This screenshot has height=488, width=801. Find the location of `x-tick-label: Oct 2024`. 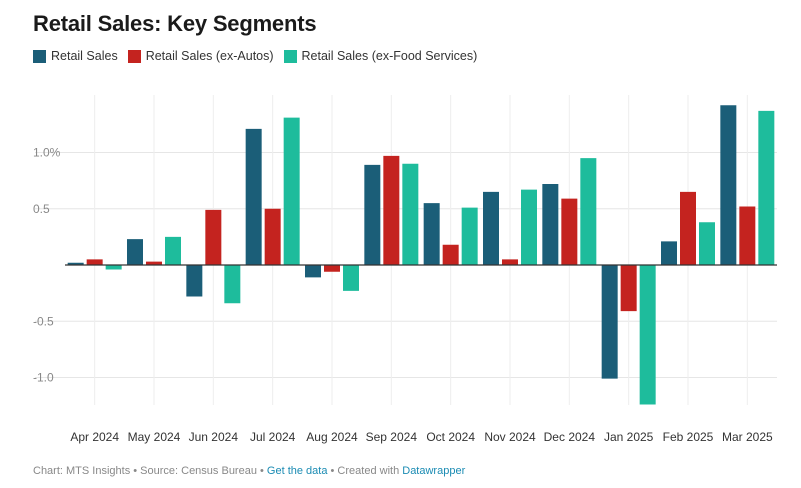

x-tick-label: Oct 2024 is located at coordinates (450, 437).